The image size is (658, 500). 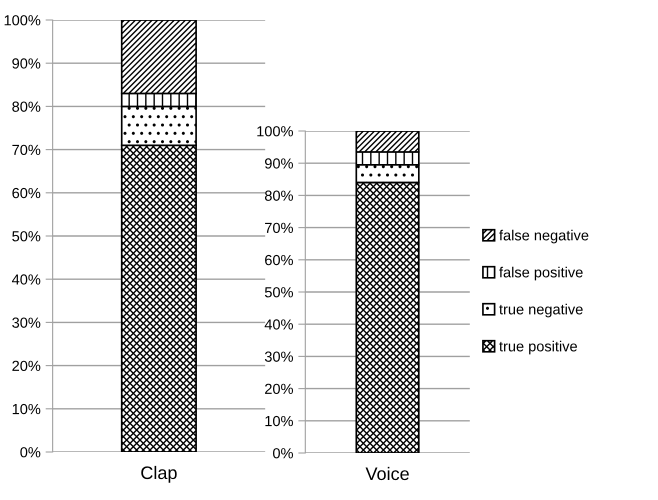 I want to click on x-tick-label: Voice, so click(x=387, y=473).